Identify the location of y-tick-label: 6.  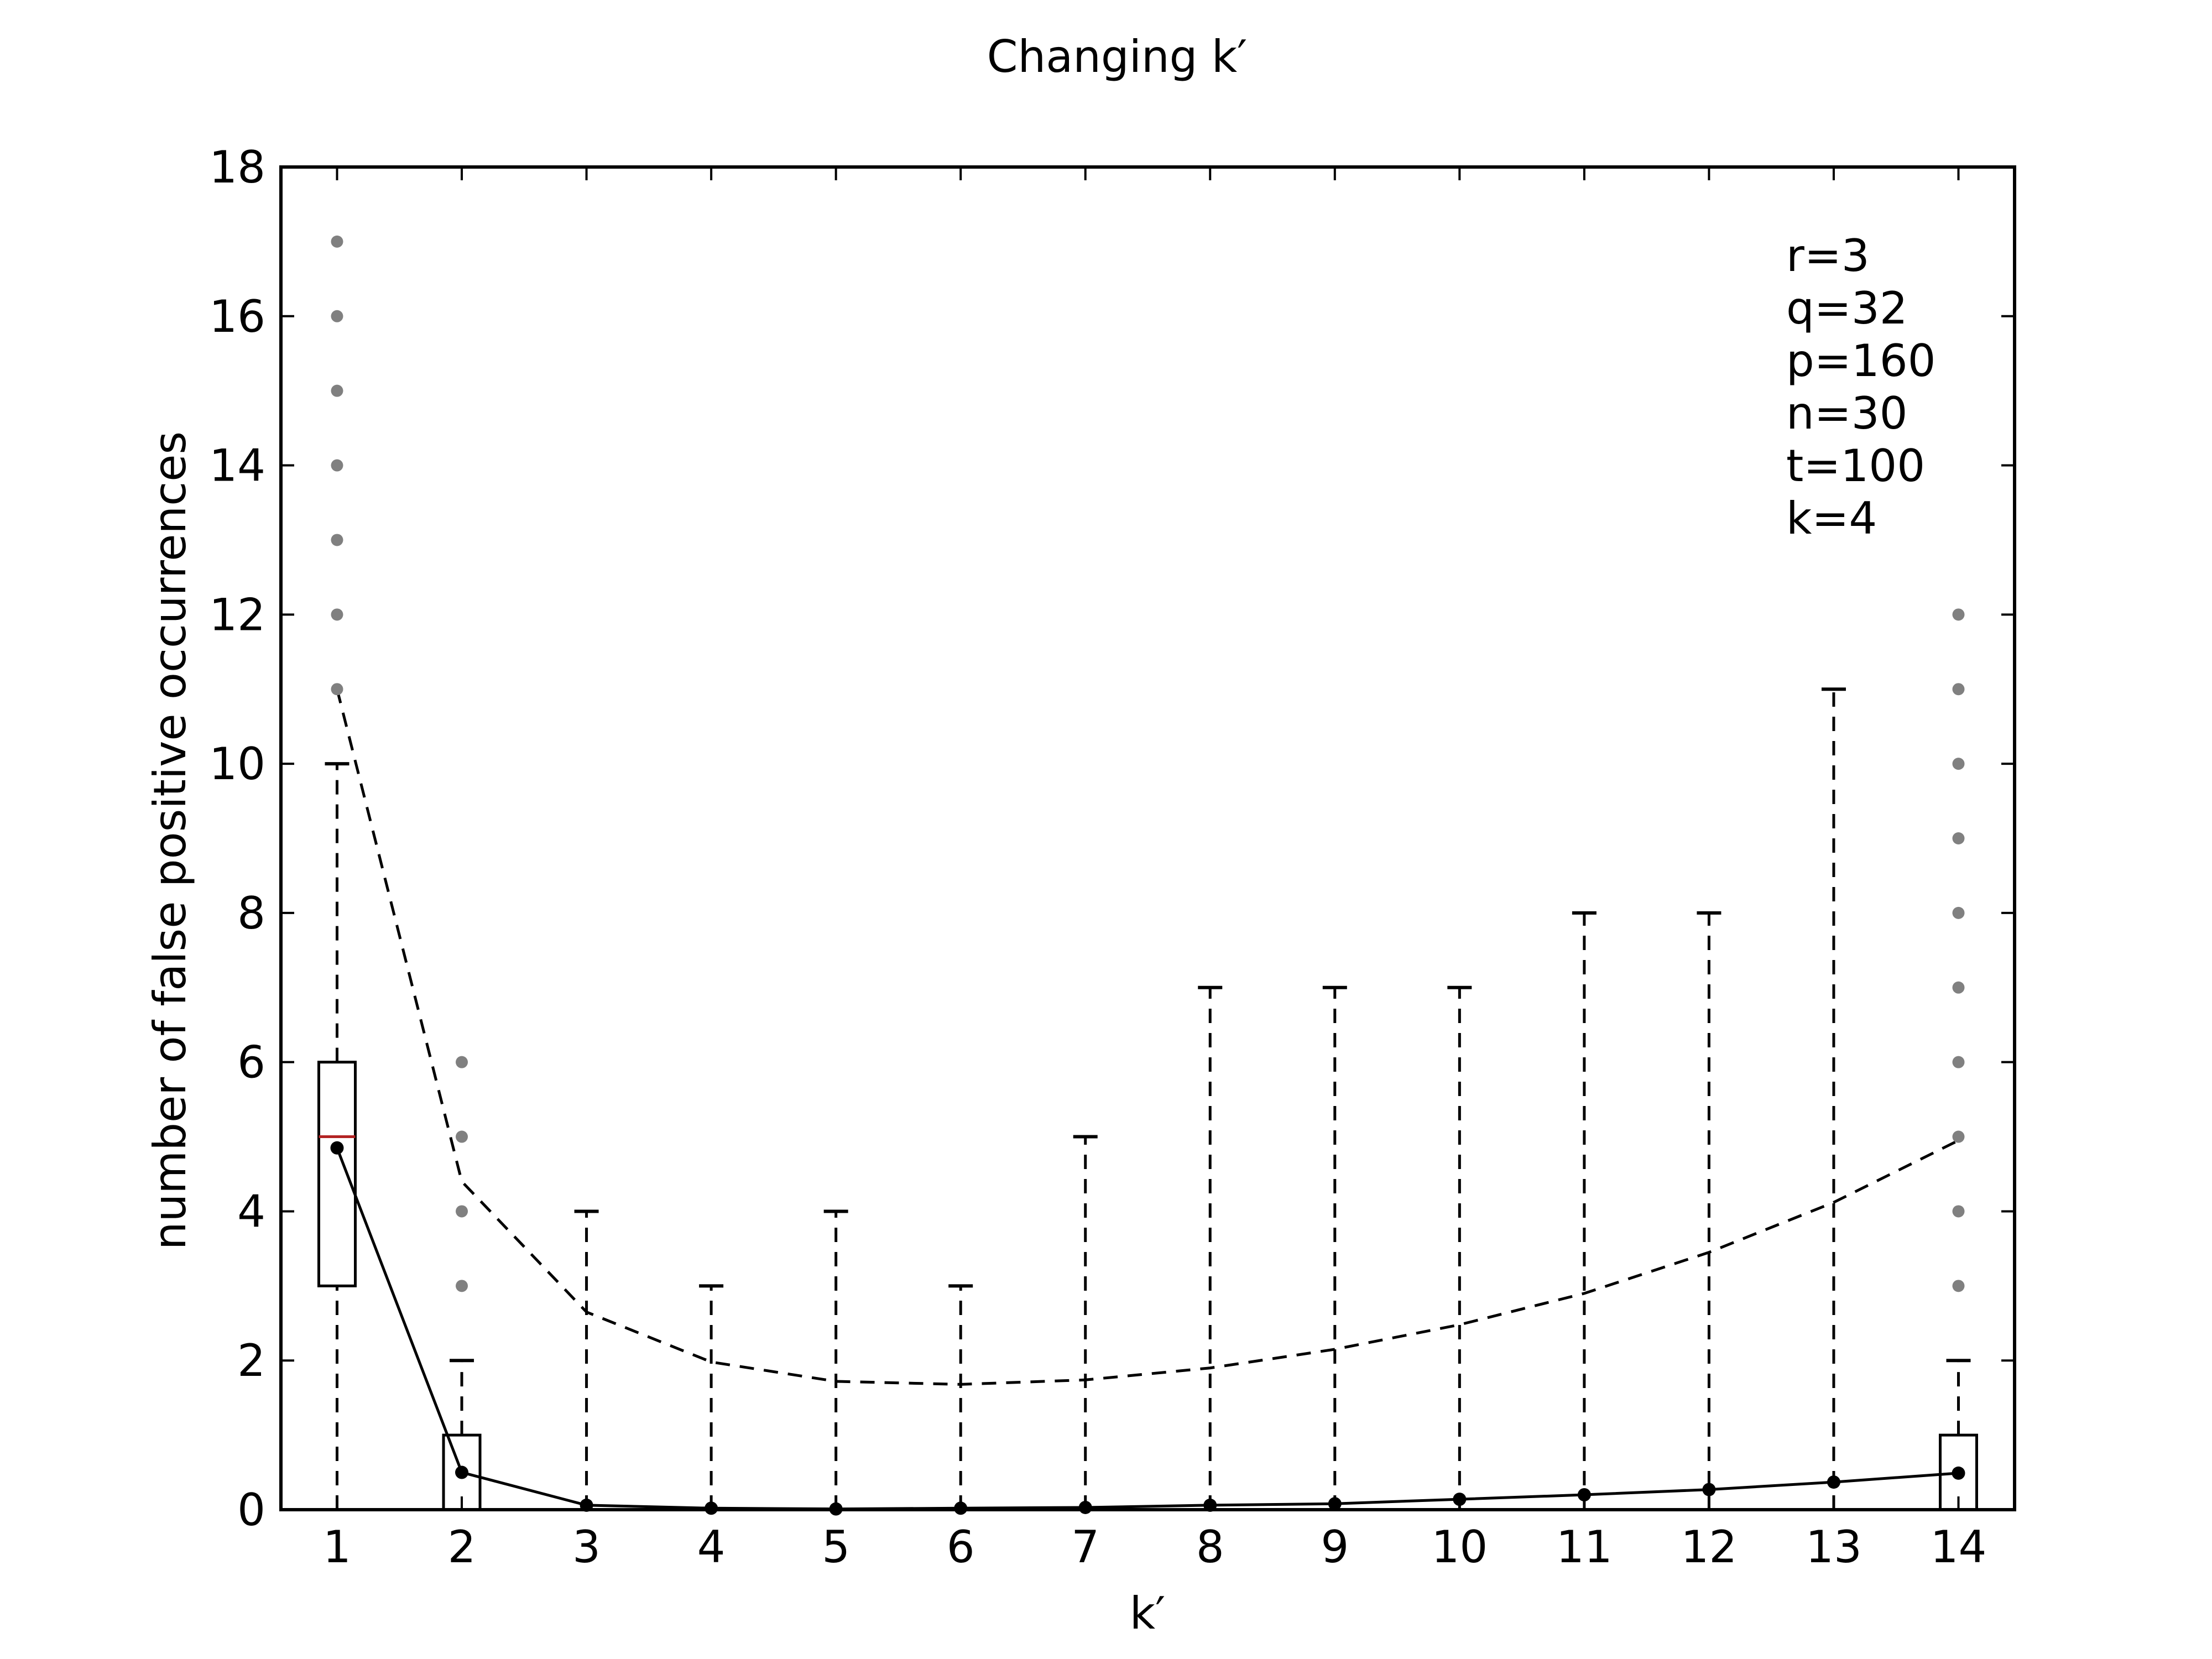
(251, 1063).